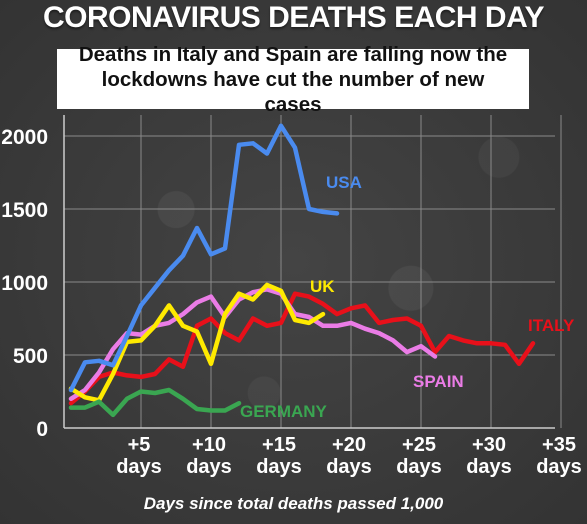 This screenshot has width=587, height=524. What do you see at coordinates (284, 411) in the screenshot?
I see `series-label-germany: GERMANY` at bounding box center [284, 411].